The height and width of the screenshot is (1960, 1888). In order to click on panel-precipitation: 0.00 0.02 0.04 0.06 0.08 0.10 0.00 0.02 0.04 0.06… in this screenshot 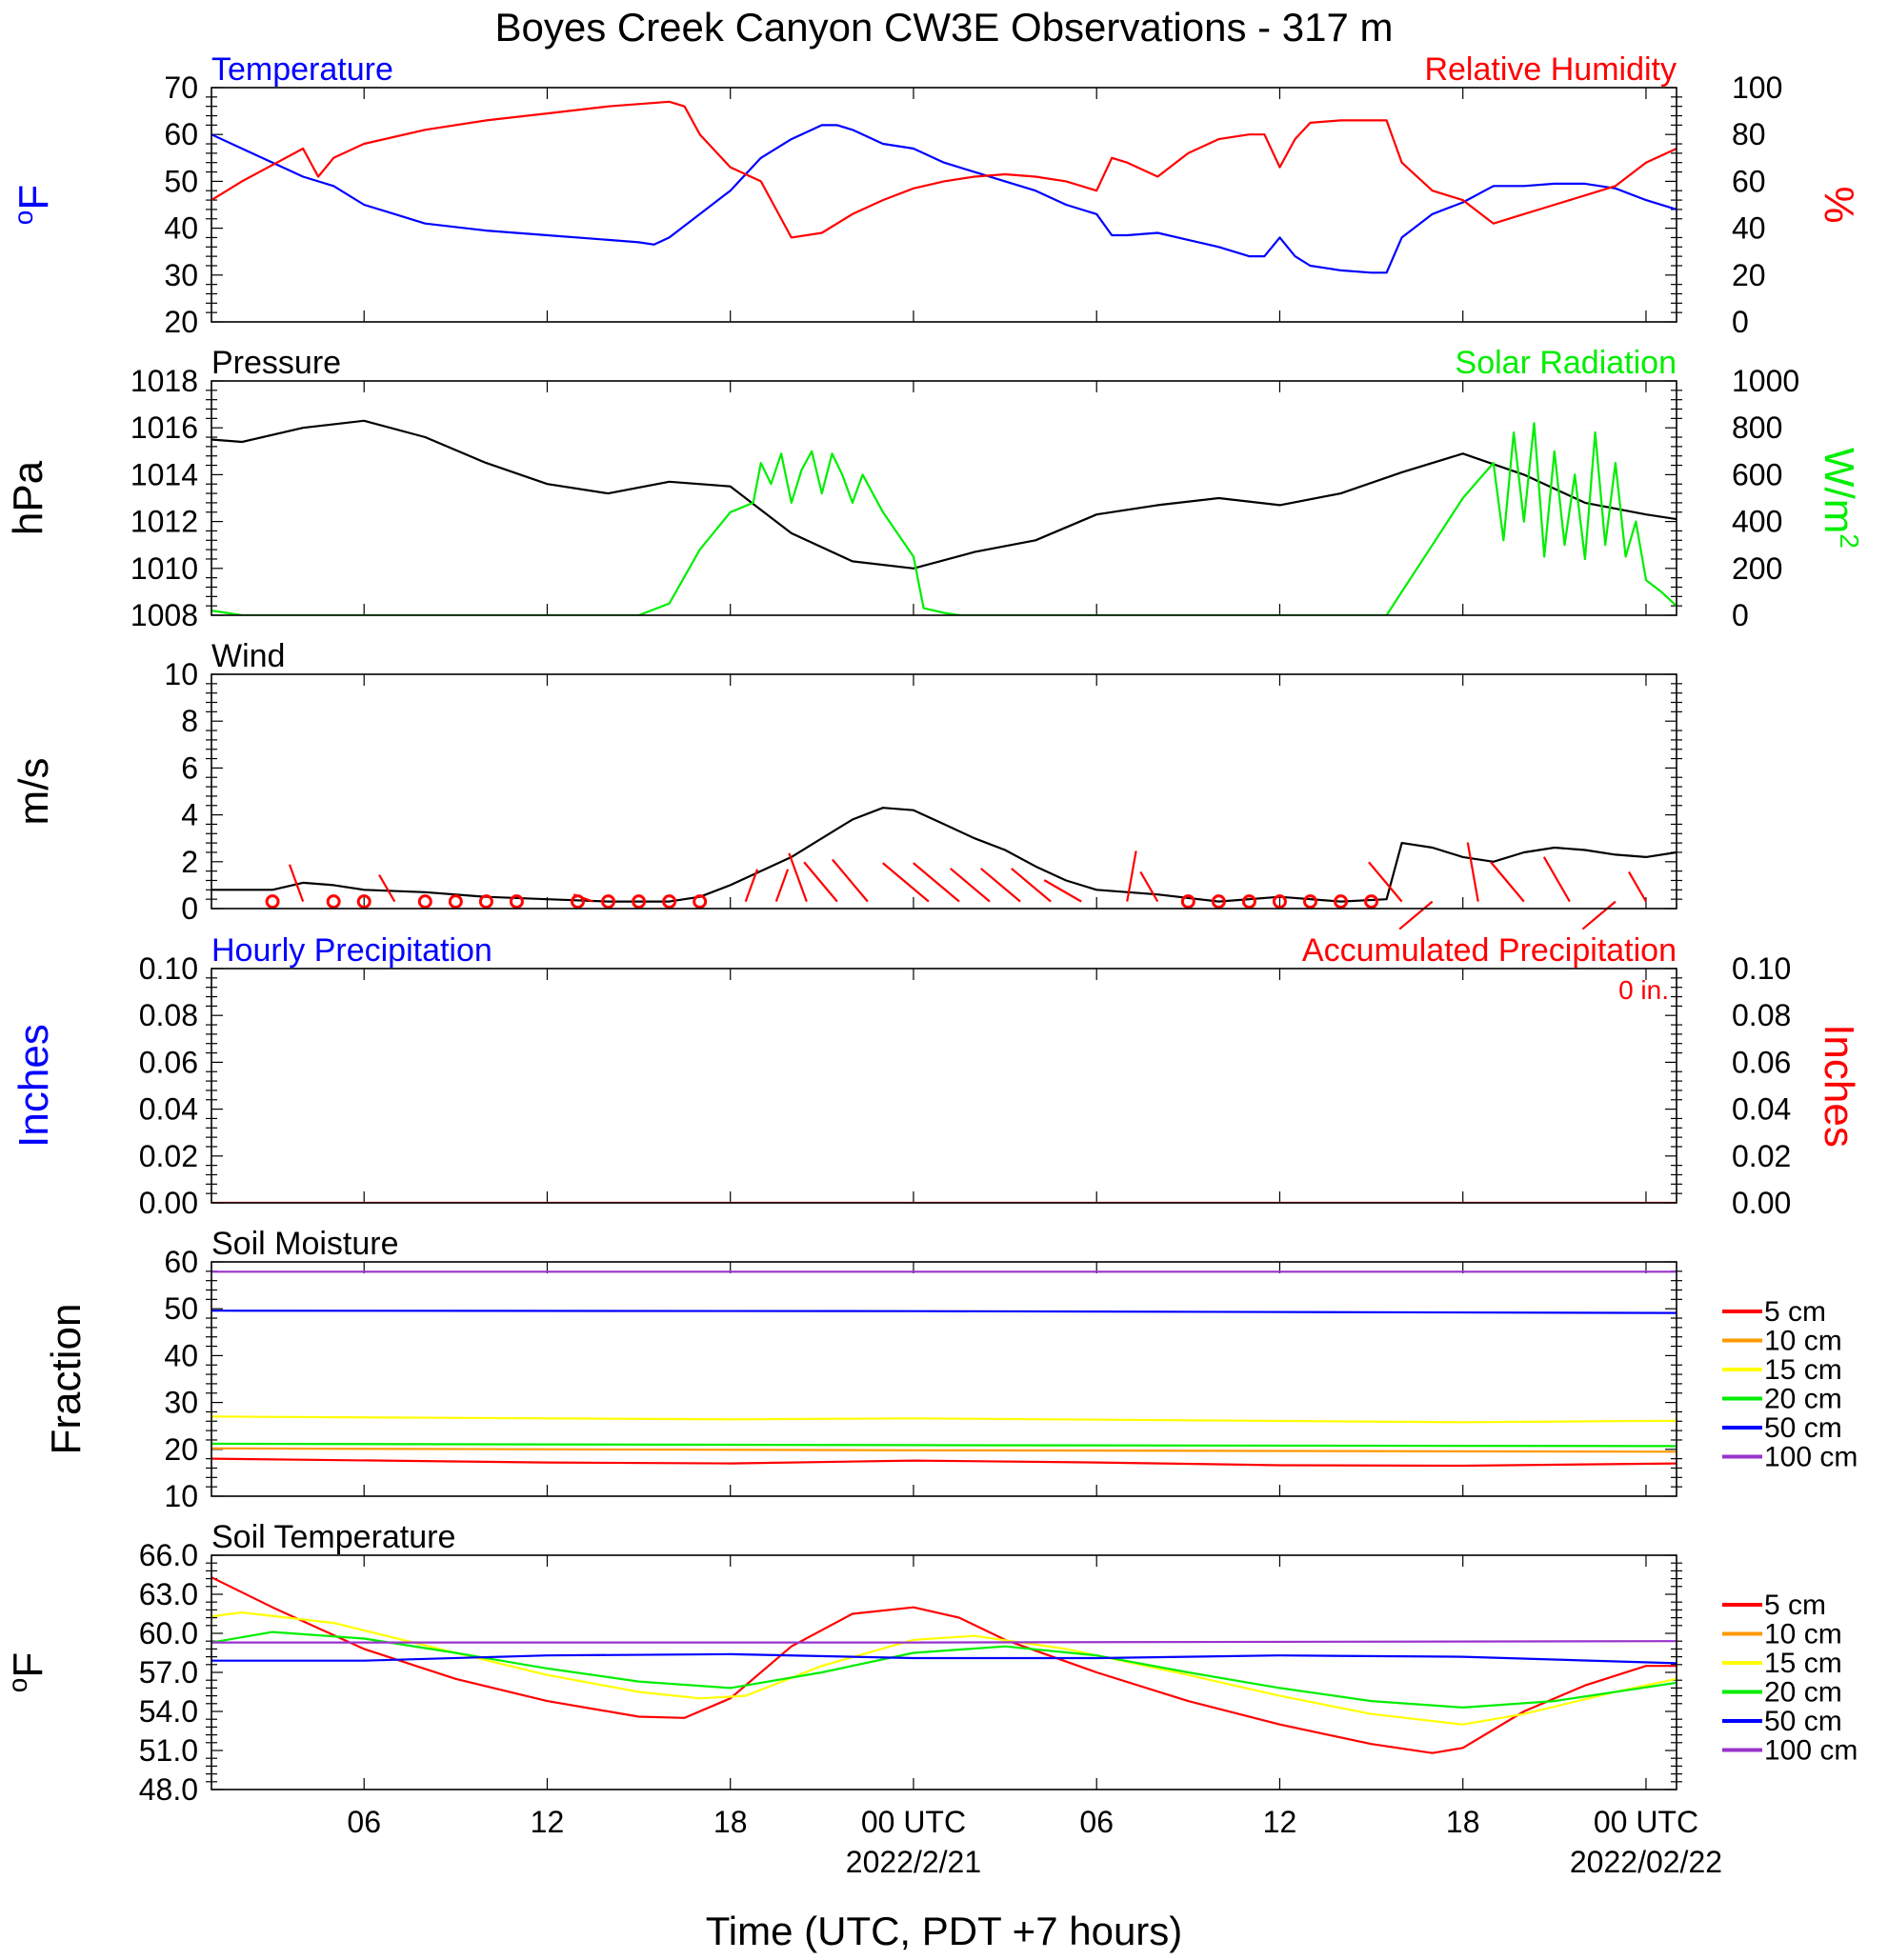, I will do `click(936, 1076)`.